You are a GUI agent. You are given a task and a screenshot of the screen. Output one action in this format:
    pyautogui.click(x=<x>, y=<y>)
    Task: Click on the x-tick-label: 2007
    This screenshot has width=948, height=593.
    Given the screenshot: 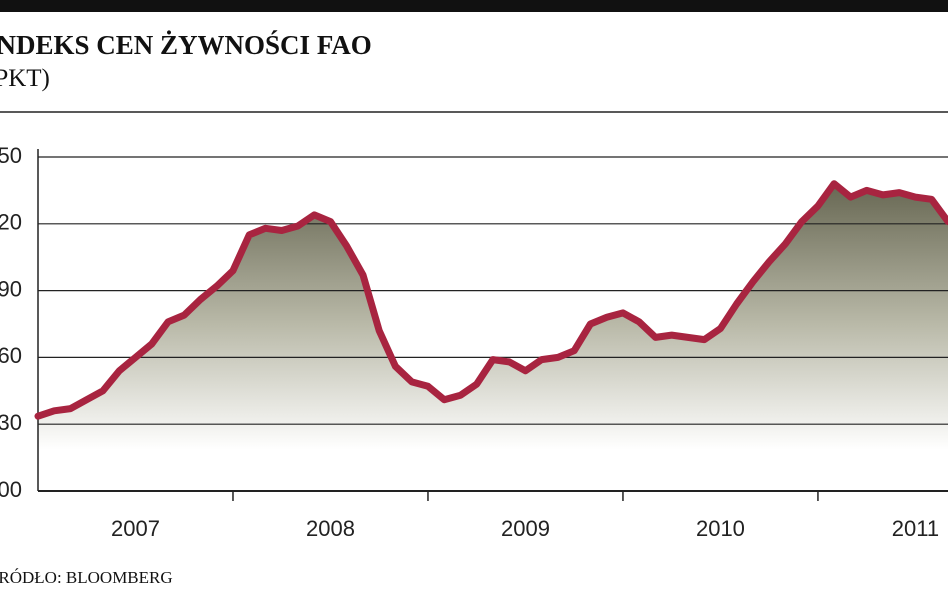 What is the action you would take?
    pyautogui.click(x=135, y=528)
    